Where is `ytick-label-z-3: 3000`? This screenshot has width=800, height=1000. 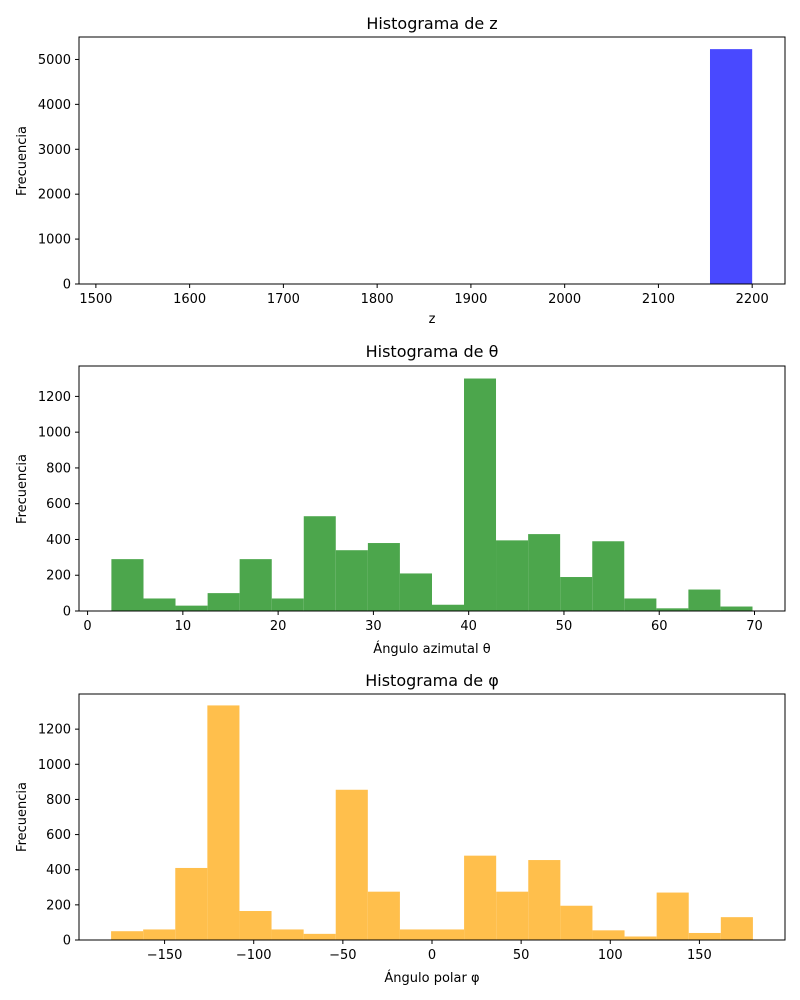 ytick-label-z-3: 3000 is located at coordinates (54, 150).